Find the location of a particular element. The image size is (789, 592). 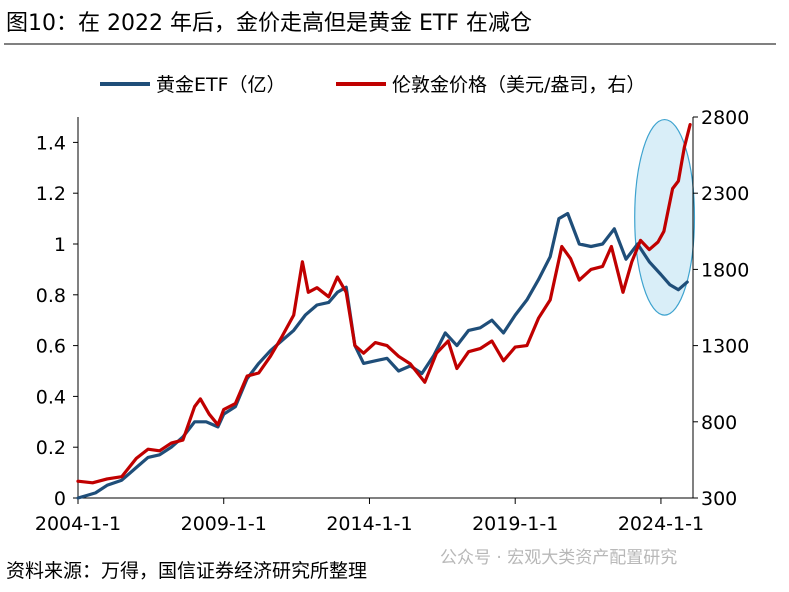

y-right-tick-label: 2800 is located at coordinates (725, 118).